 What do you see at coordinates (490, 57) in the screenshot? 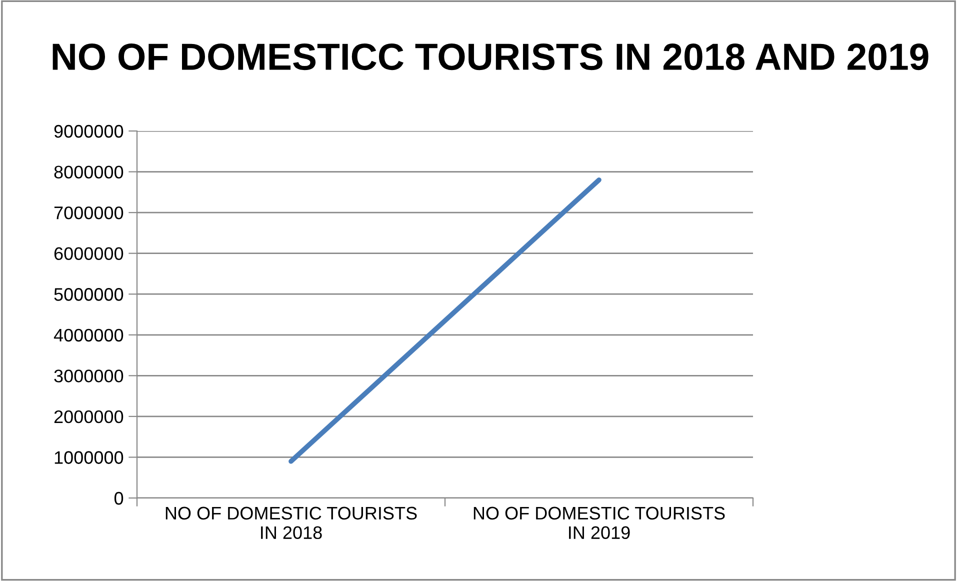
I see `chart-title: NO OF DOMESTICC TOURISTS IN 2018 AND 2019` at bounding box center [490, 57].